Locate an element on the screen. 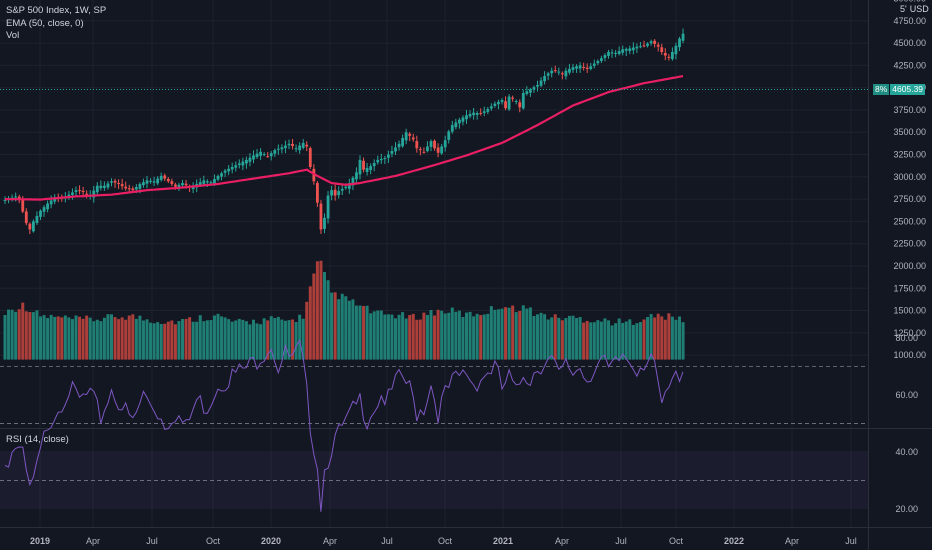  rsi-legend: RSI (14, close) is located at coordinates (37, 439).